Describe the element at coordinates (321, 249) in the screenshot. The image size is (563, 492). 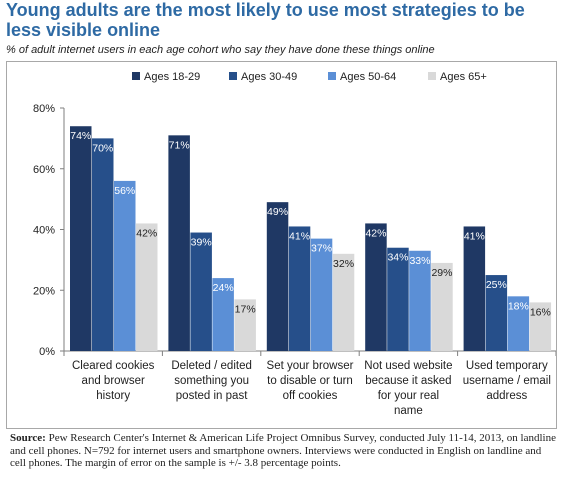
I see `bar-value-label: 37%` at that location.